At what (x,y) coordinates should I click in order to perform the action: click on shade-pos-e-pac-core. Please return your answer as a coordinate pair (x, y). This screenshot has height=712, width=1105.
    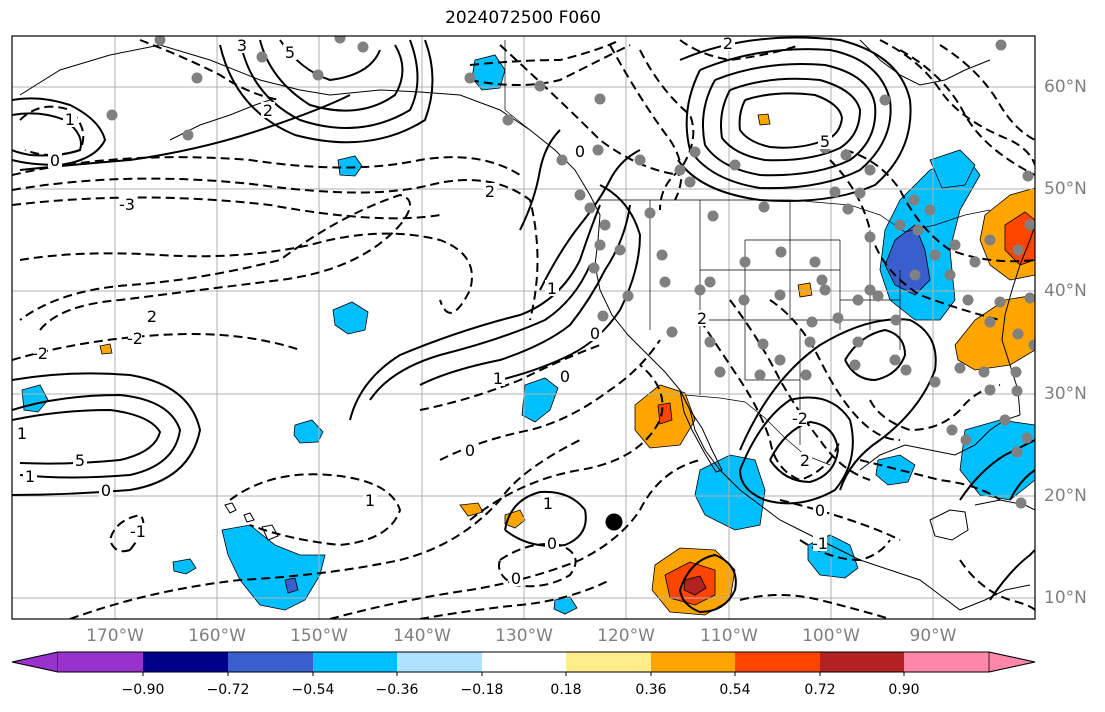
    Looking at the image, I should click on (695, 585).